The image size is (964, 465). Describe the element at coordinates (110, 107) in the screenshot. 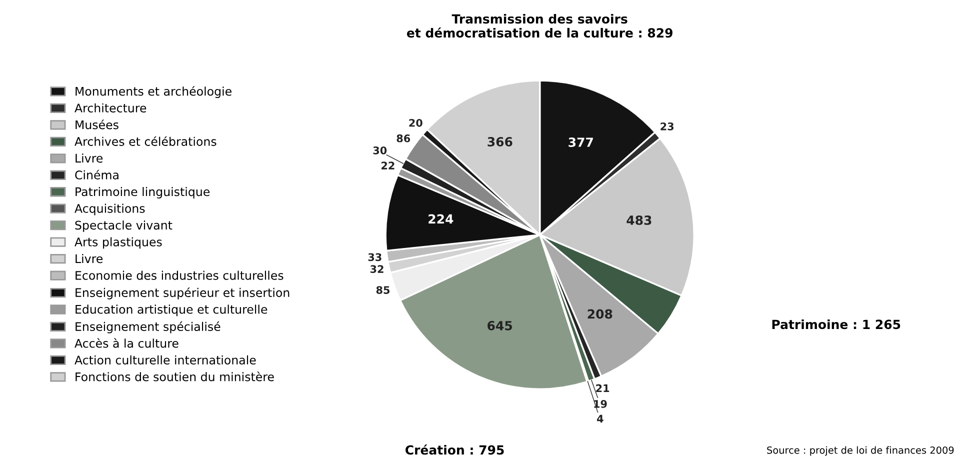

I see `legend-label: Architecture` at that location.